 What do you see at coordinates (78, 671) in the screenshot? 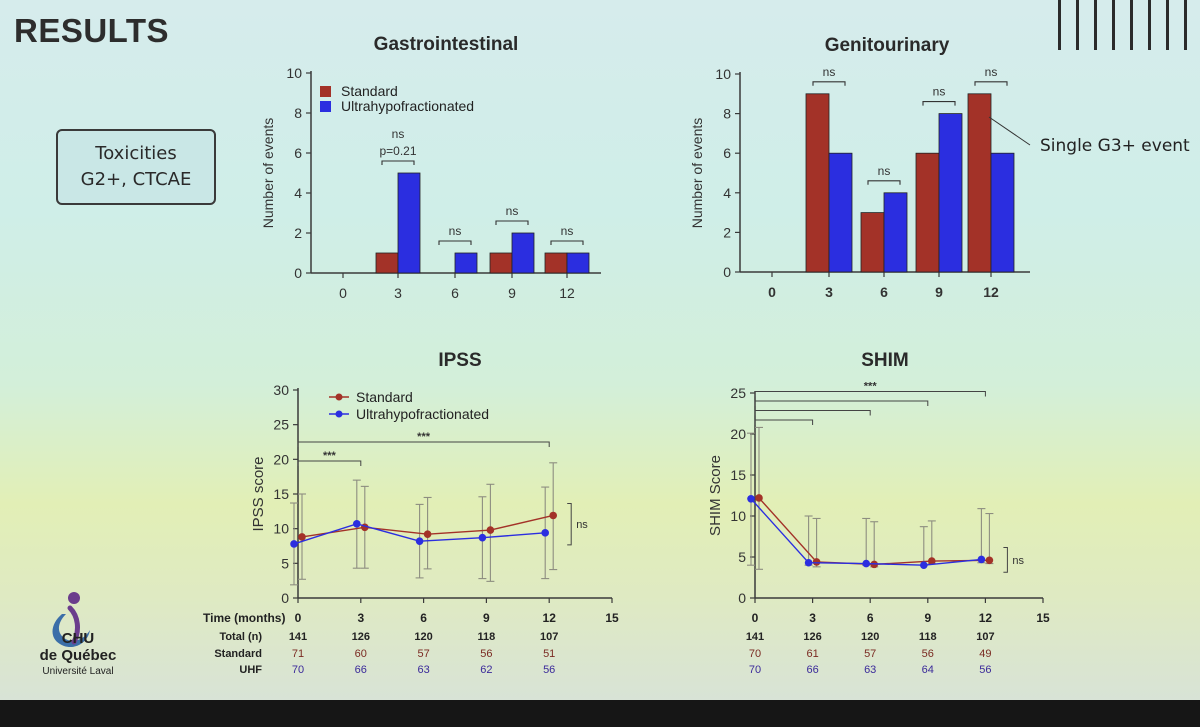
I see `logo-line-3: Université Laval` at bounding box center [78, 671].